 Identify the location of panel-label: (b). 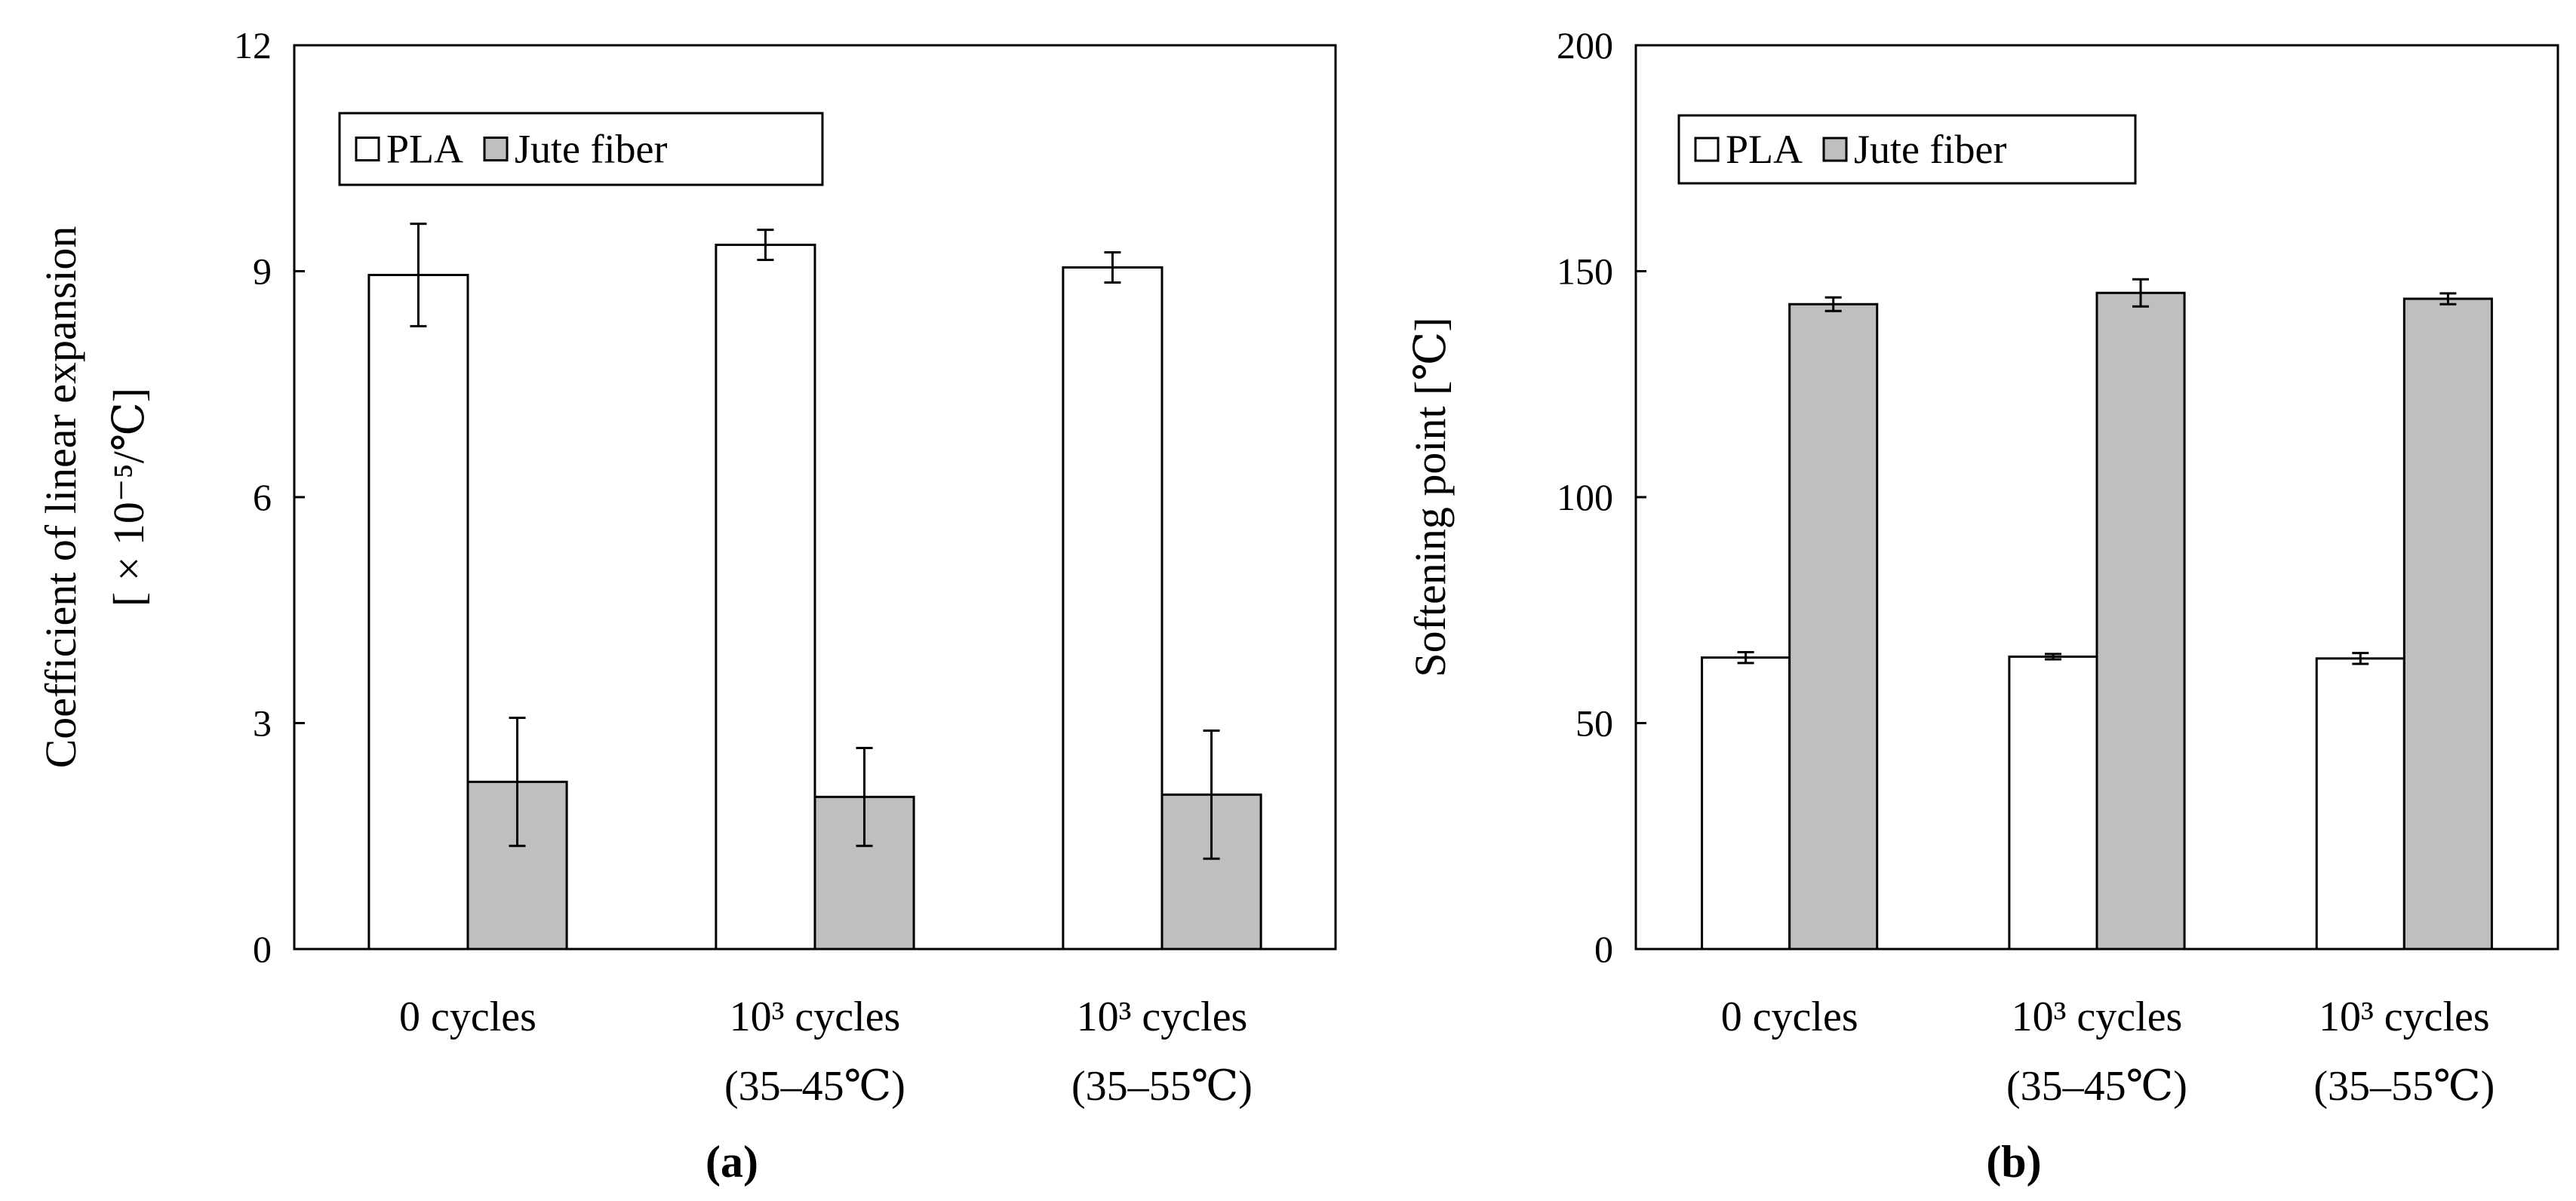
(2013, 1162).